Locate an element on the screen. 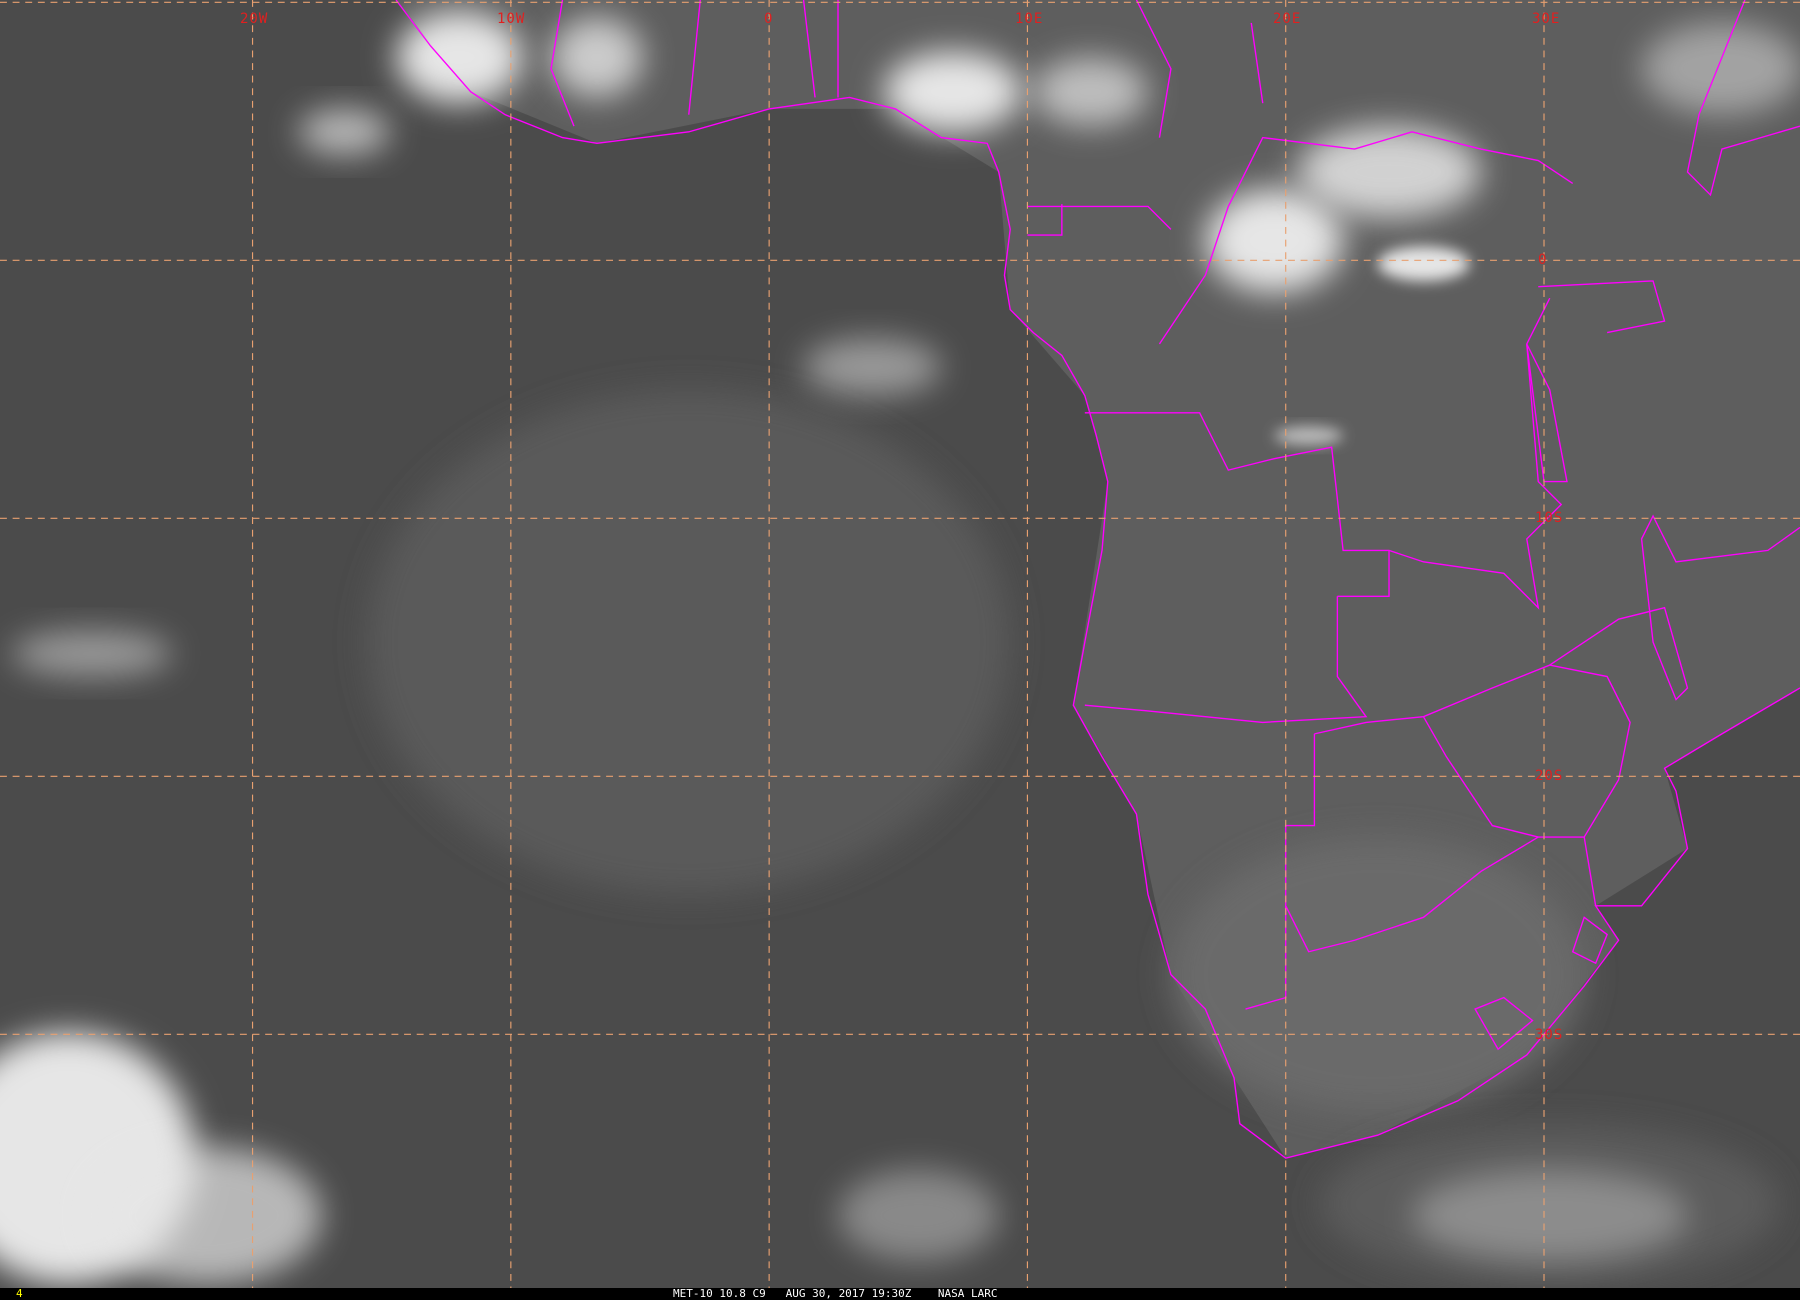  lon-label-30e: 30E is located at coordinates (1546, 19).